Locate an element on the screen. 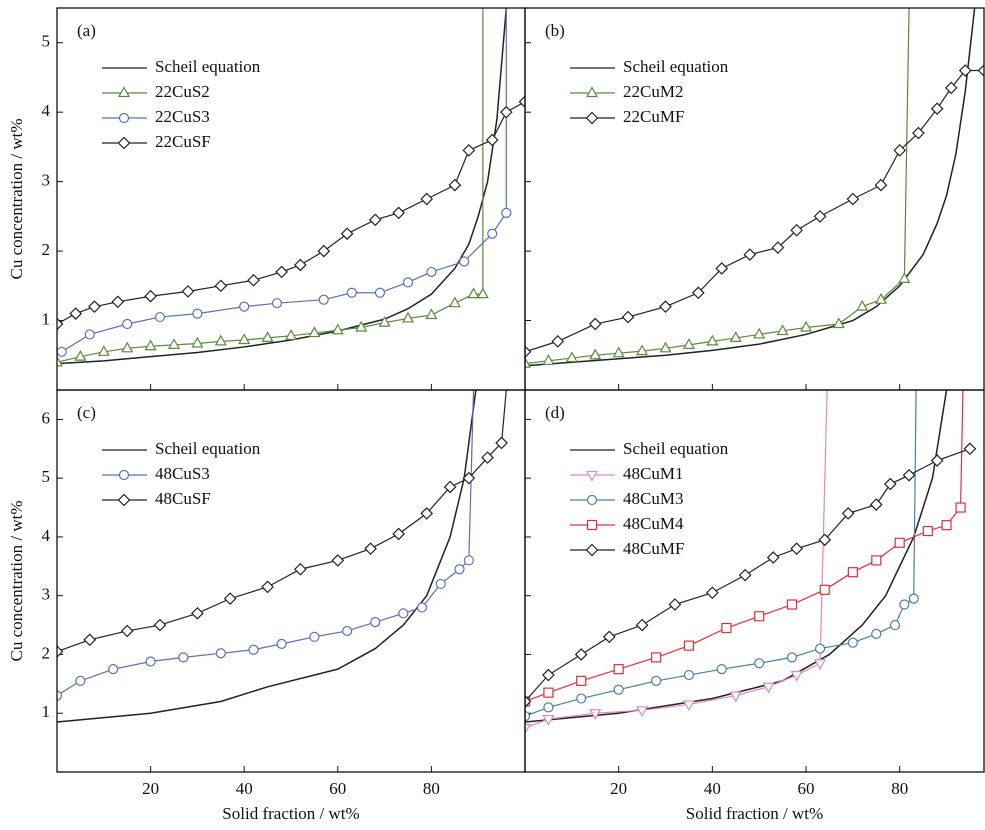 The width and height of the screenshot is (985, 830). panel-label: (a) is located at coordinates (86, 30).